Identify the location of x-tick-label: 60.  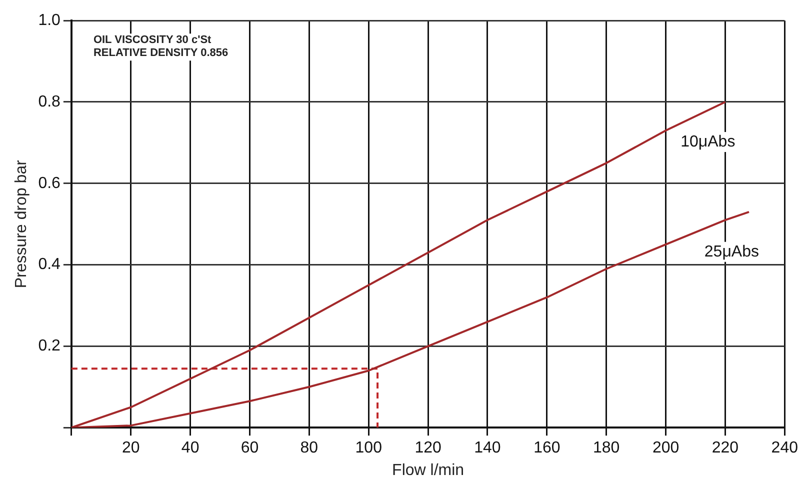
(249, 448).